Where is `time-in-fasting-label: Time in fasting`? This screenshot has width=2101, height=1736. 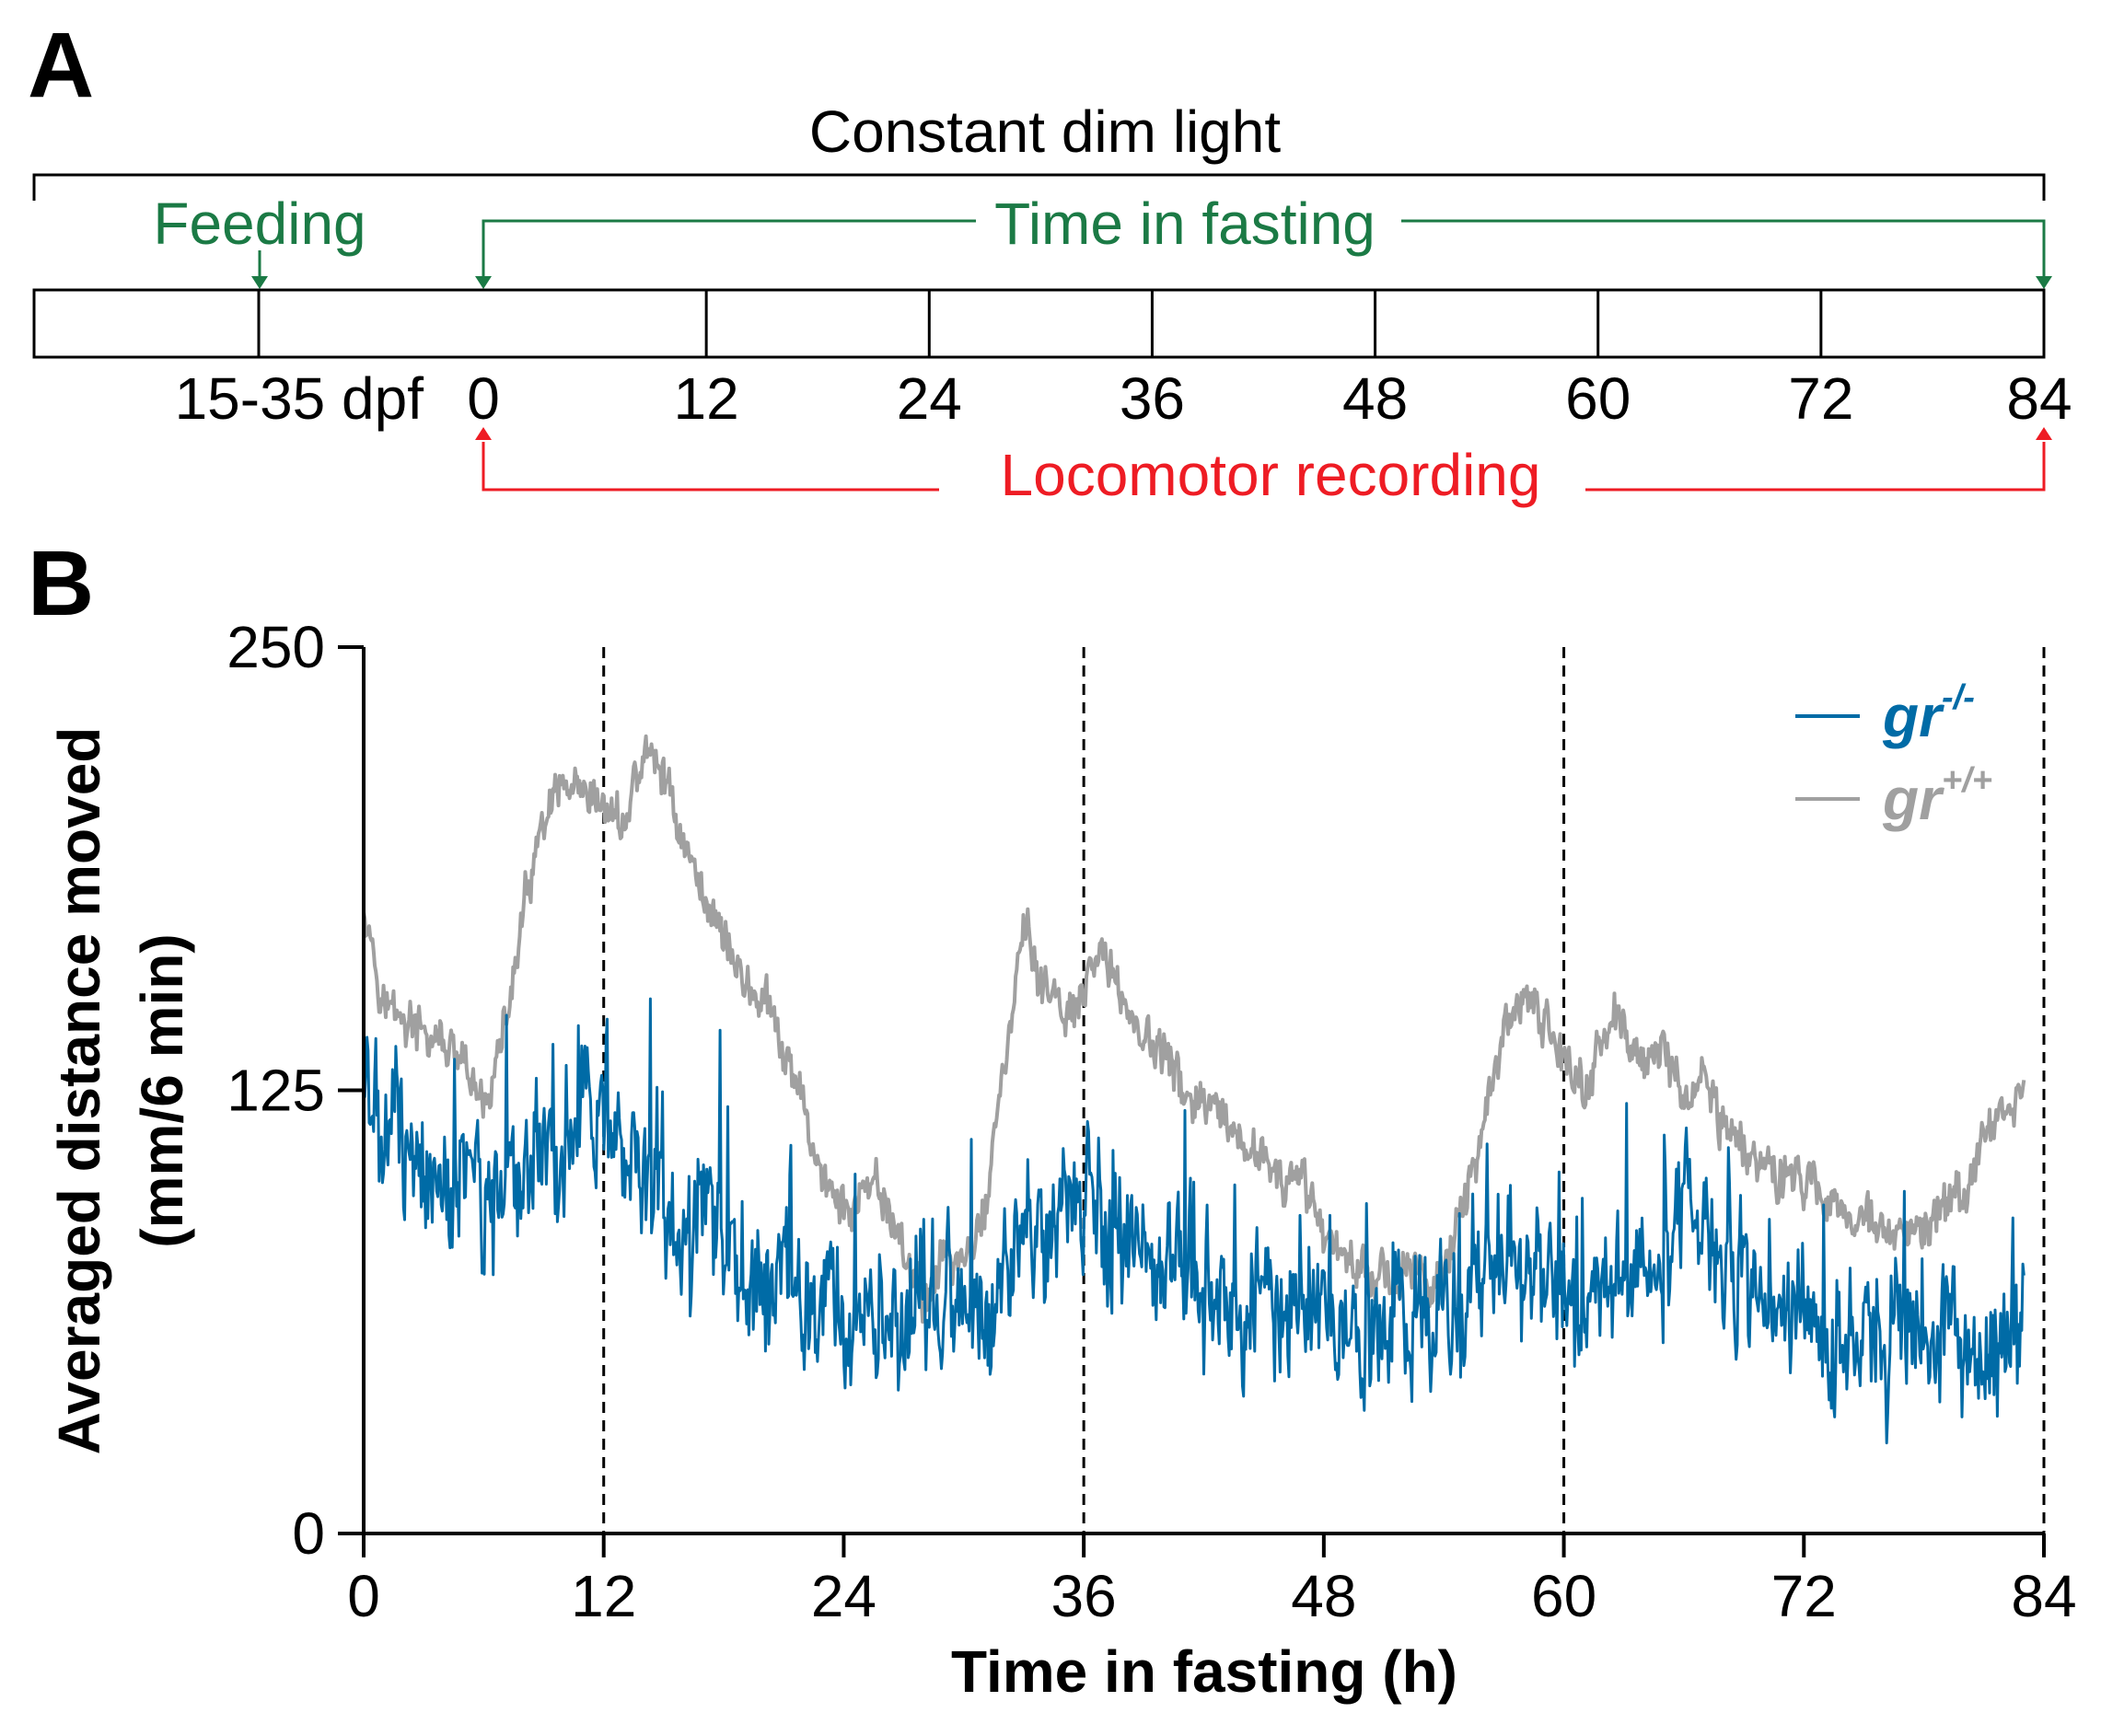
time-in-fasting-label: Time in fasting is located at coordinates (1185, 224).